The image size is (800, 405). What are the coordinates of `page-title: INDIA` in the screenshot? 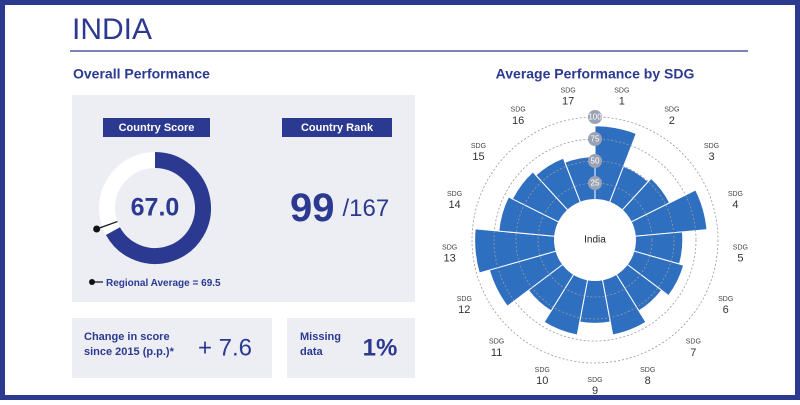 It's located at (112, 29).